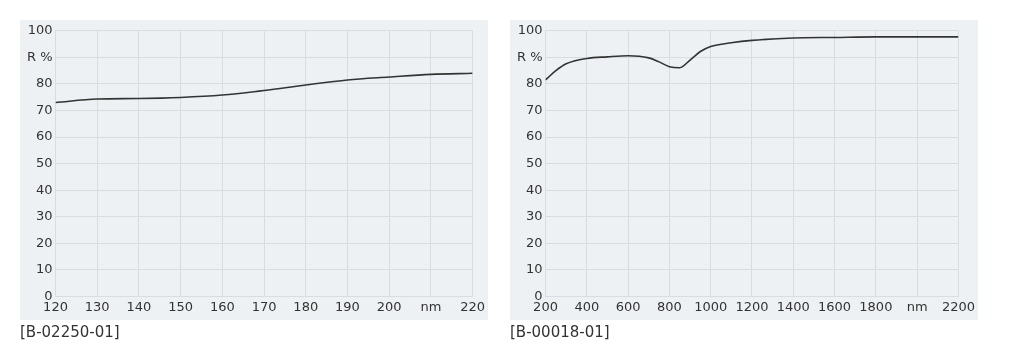 The width and height of the screenshot is (1020, 346). Describe the element at coordinates (752, 306) in the screenshot. I see `x-tick-label: 1200` at that location.